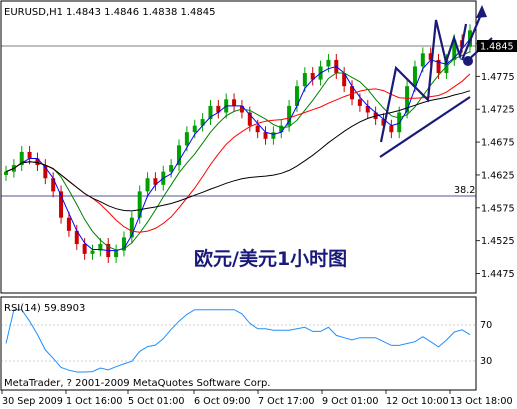  What do you see at coordinates (472, 36) in the screenshot?
I see `arrow-shaft` at bounding box center [472, 36].